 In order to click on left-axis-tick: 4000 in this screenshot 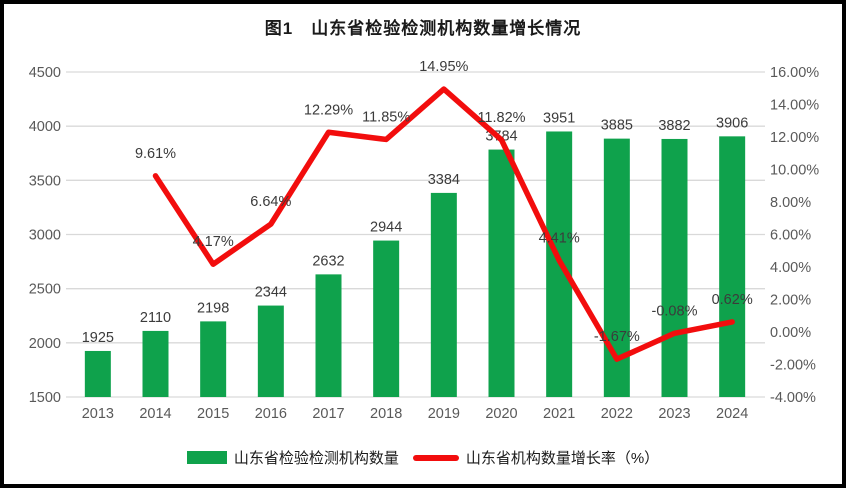, I will do `click(45, 127)`.